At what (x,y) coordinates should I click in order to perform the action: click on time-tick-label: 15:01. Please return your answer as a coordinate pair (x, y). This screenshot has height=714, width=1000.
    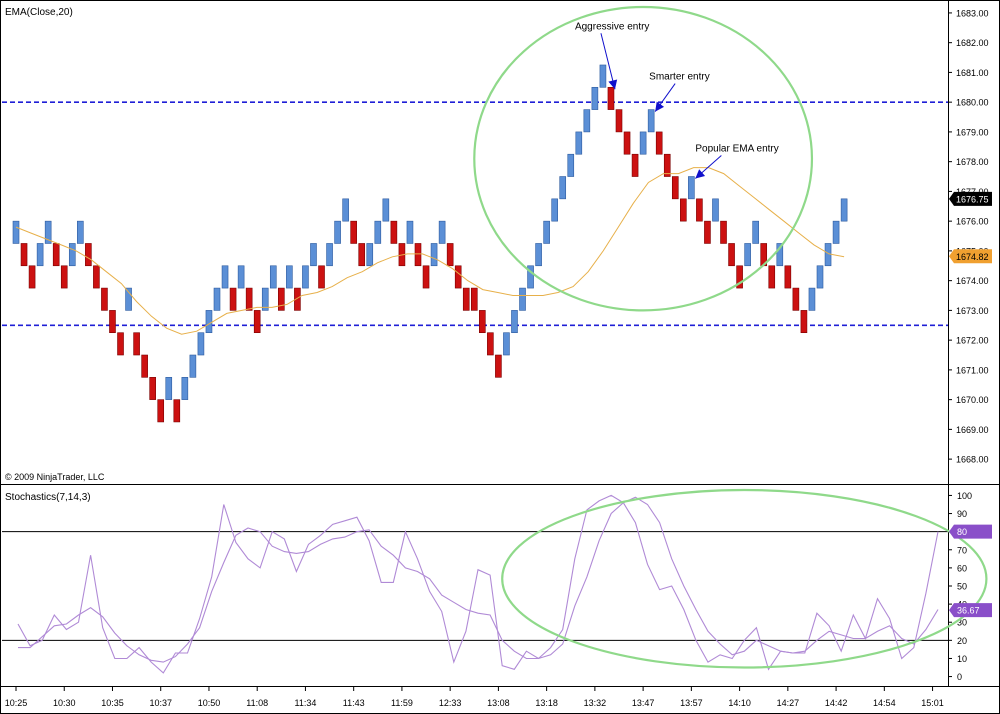
    Looking at the image, I should click on (932, 703).